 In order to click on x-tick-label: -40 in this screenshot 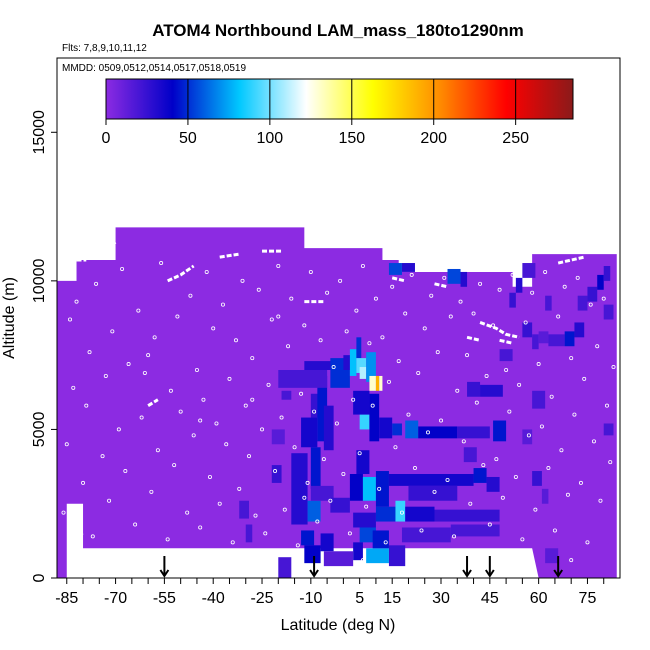, I will do `click(213, 598)`.